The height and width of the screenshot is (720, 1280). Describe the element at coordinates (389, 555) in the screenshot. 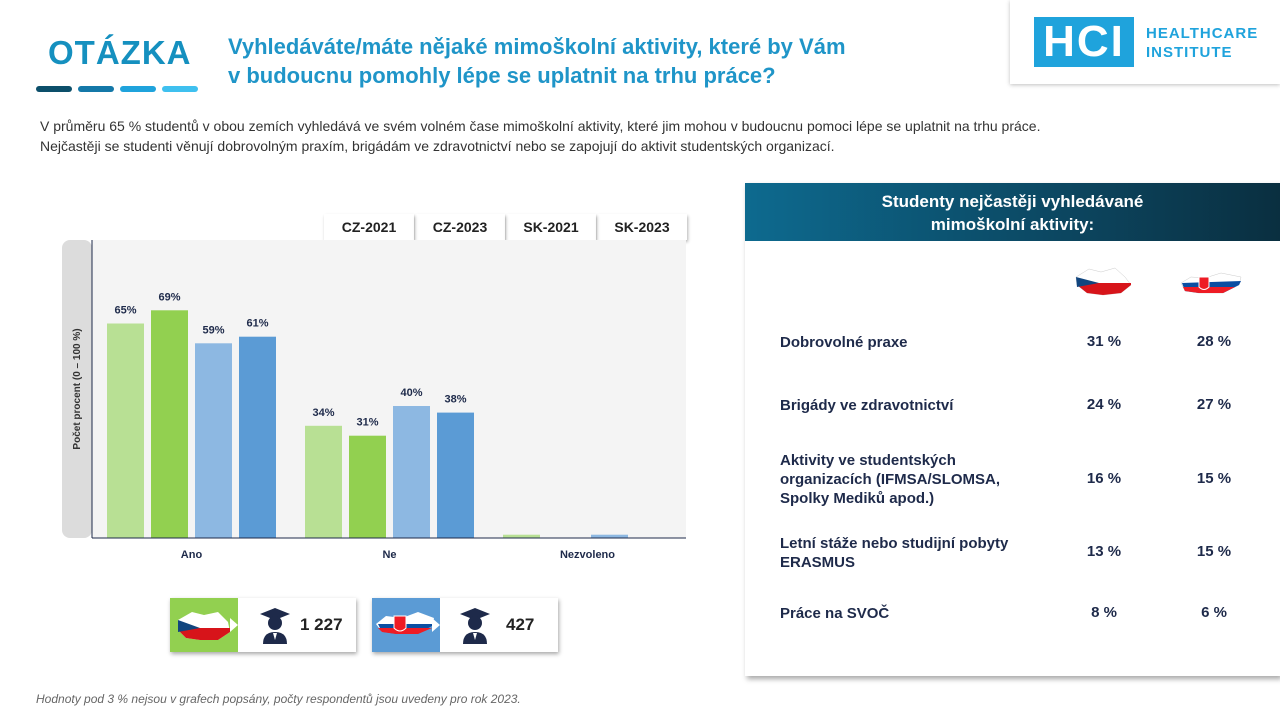

I see `x-tick-label: Ne` at that location.